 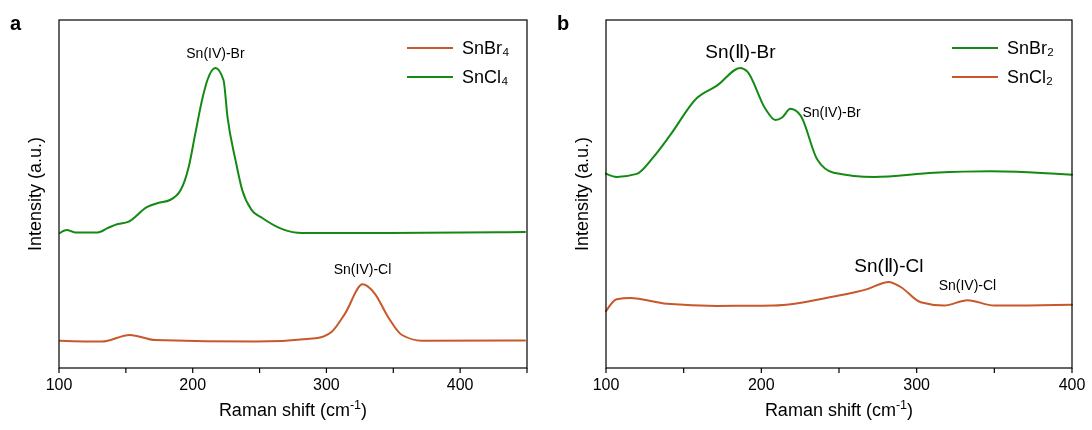 I want to click on legend-label: SnBr₄, so click(x=486, y=48).